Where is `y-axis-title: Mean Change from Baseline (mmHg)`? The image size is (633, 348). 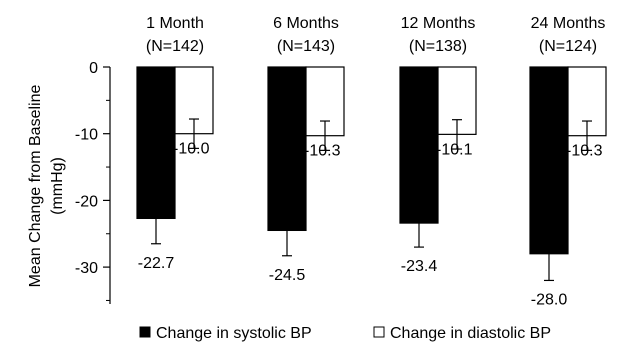
y-axis-title: Mean Change from Baseline (mmHg) is located at coordinates (46, 186).